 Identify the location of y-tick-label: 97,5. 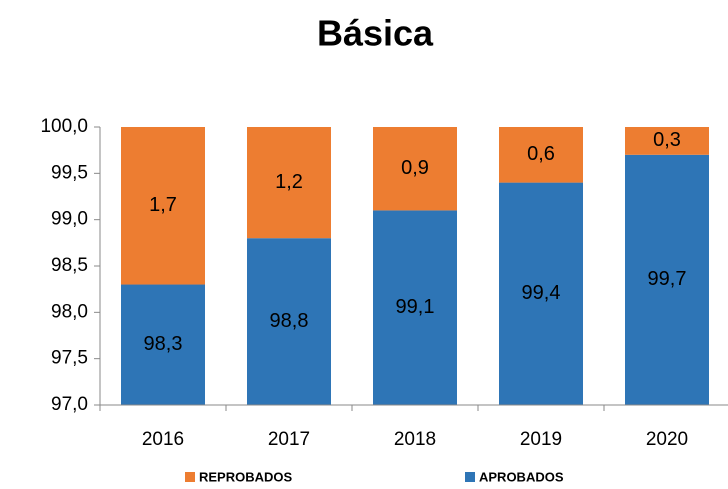
(69, 358).